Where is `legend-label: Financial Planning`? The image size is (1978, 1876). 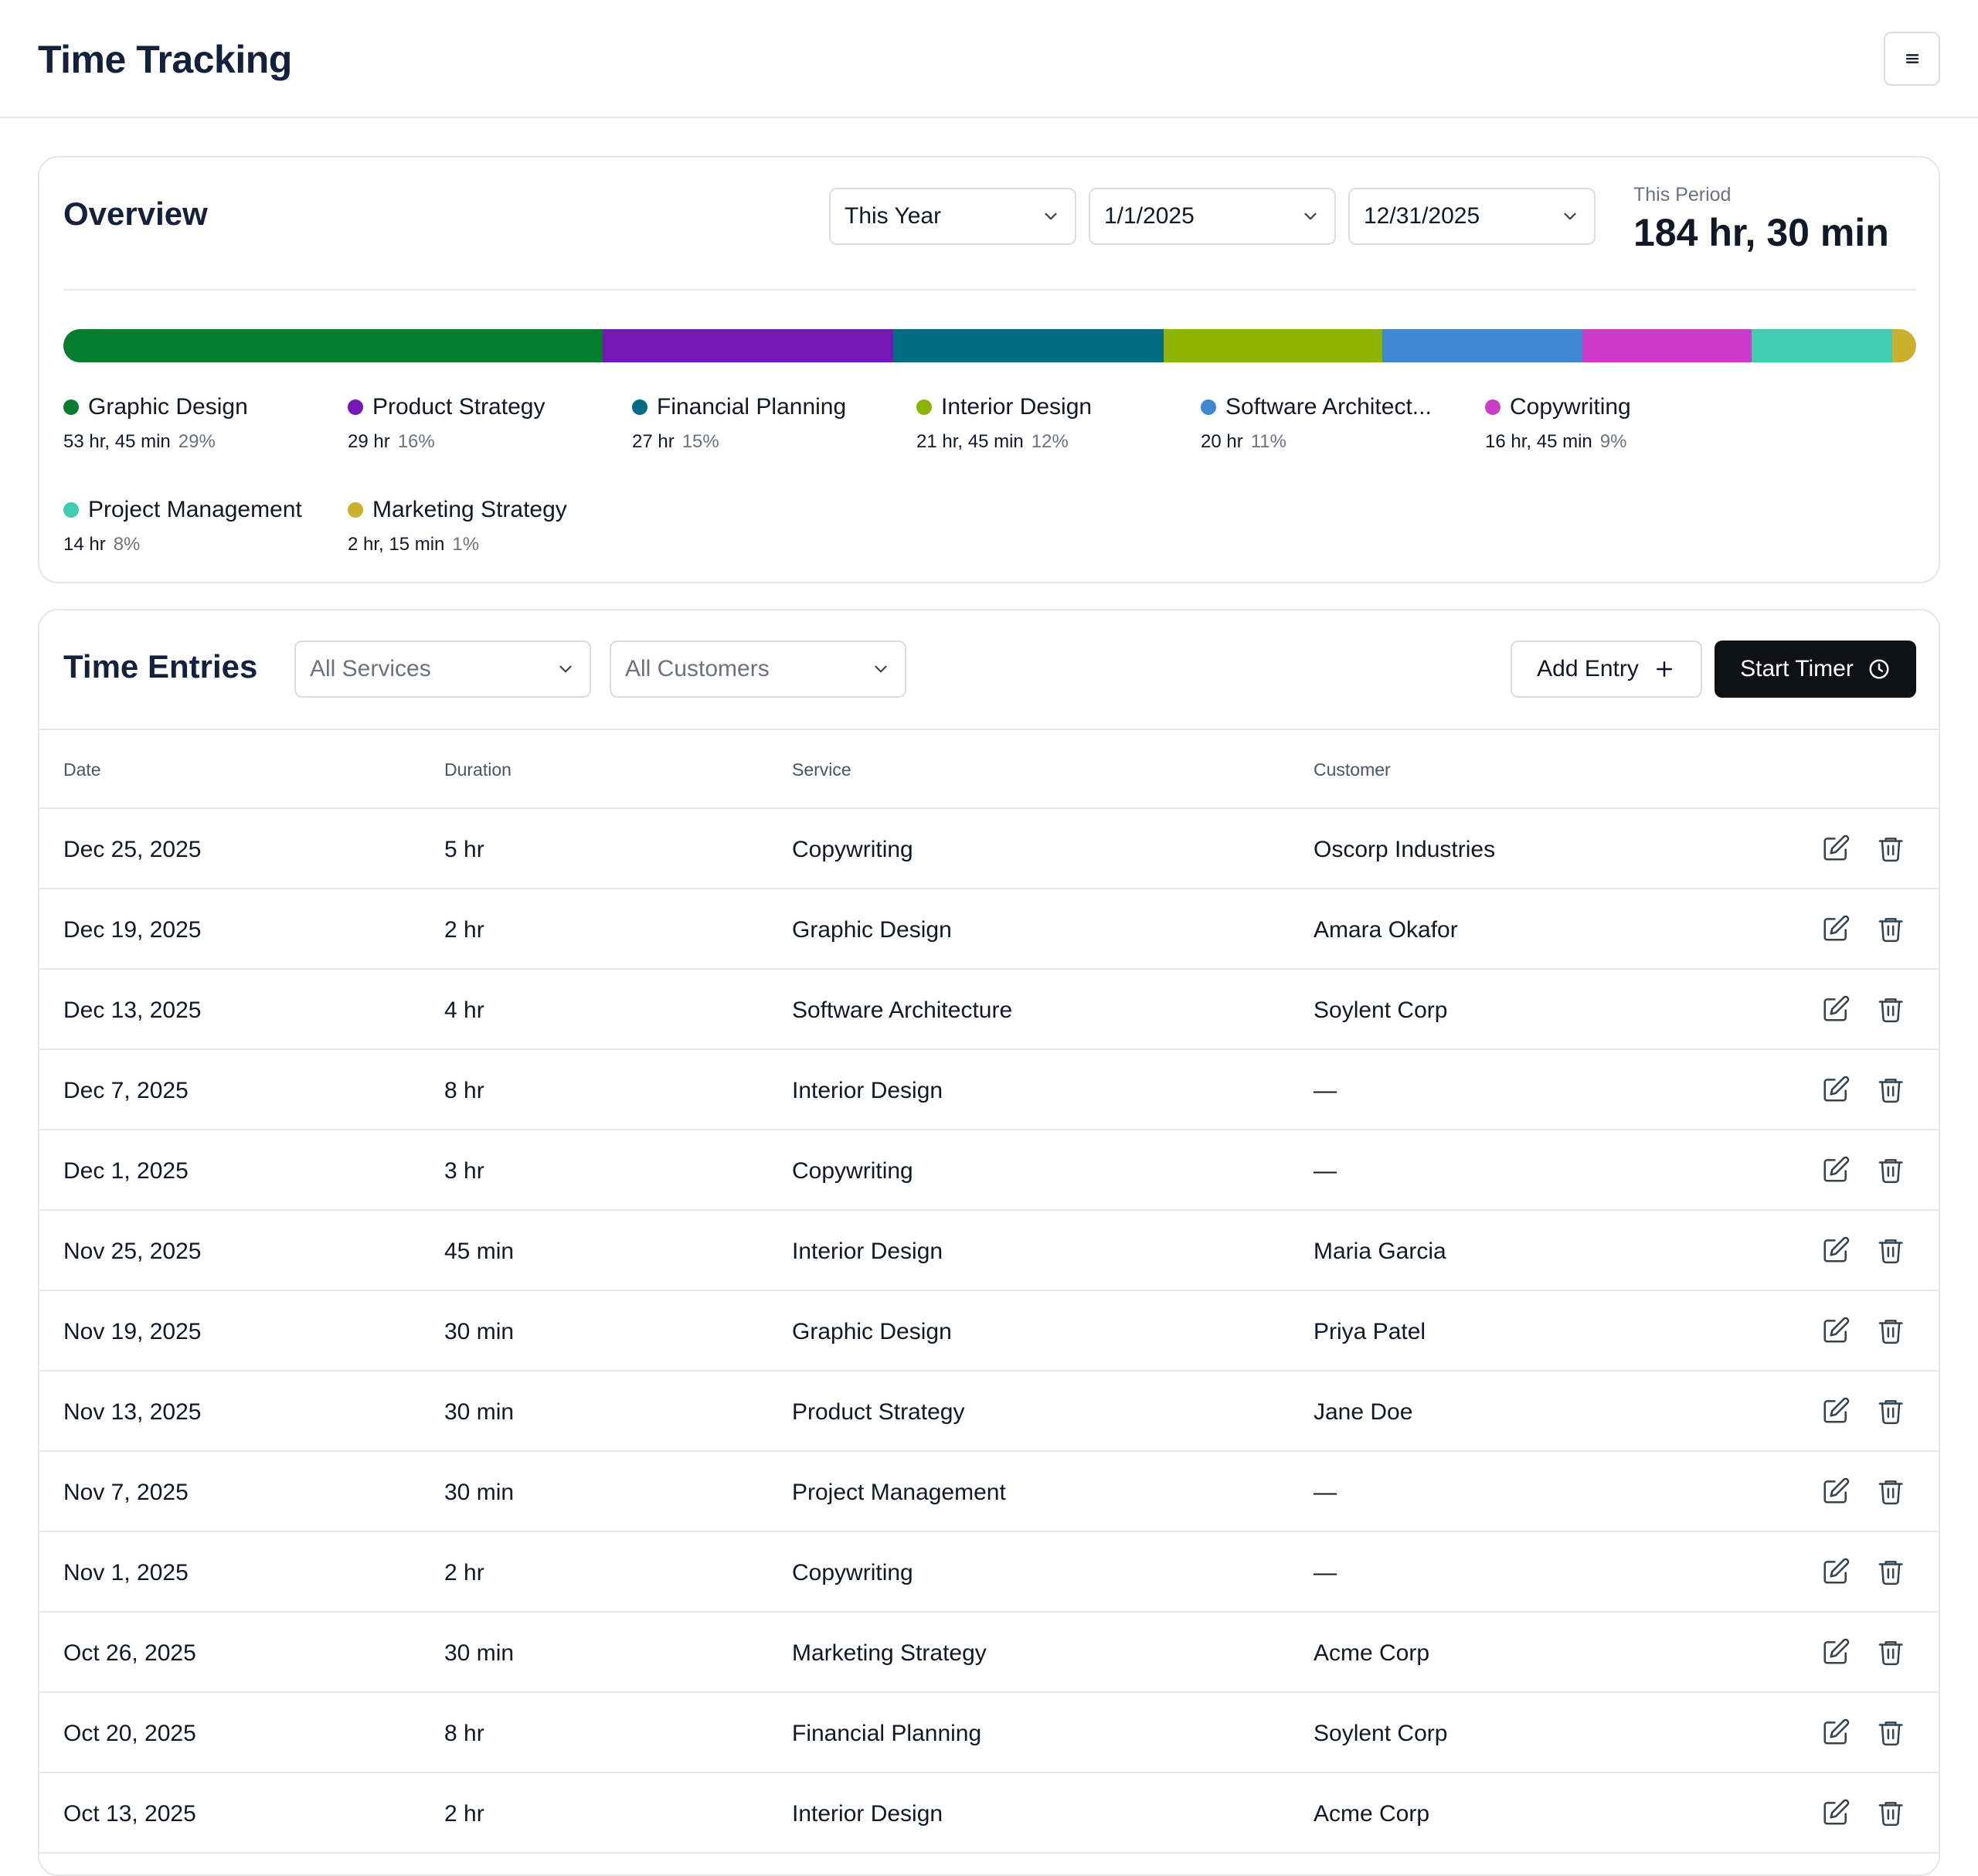 legend-label: Financial Planning is located at coordinates (752, 407).